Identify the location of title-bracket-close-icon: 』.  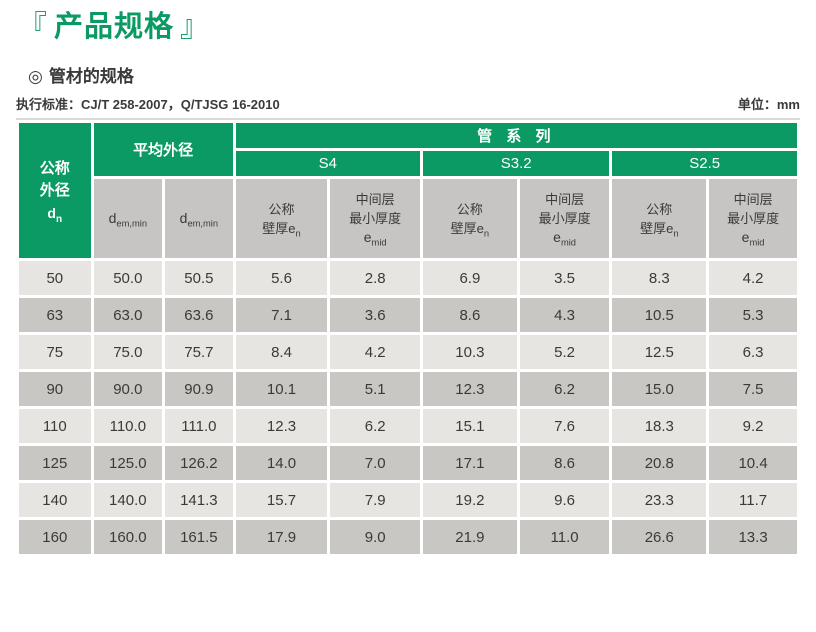
(195, 27).